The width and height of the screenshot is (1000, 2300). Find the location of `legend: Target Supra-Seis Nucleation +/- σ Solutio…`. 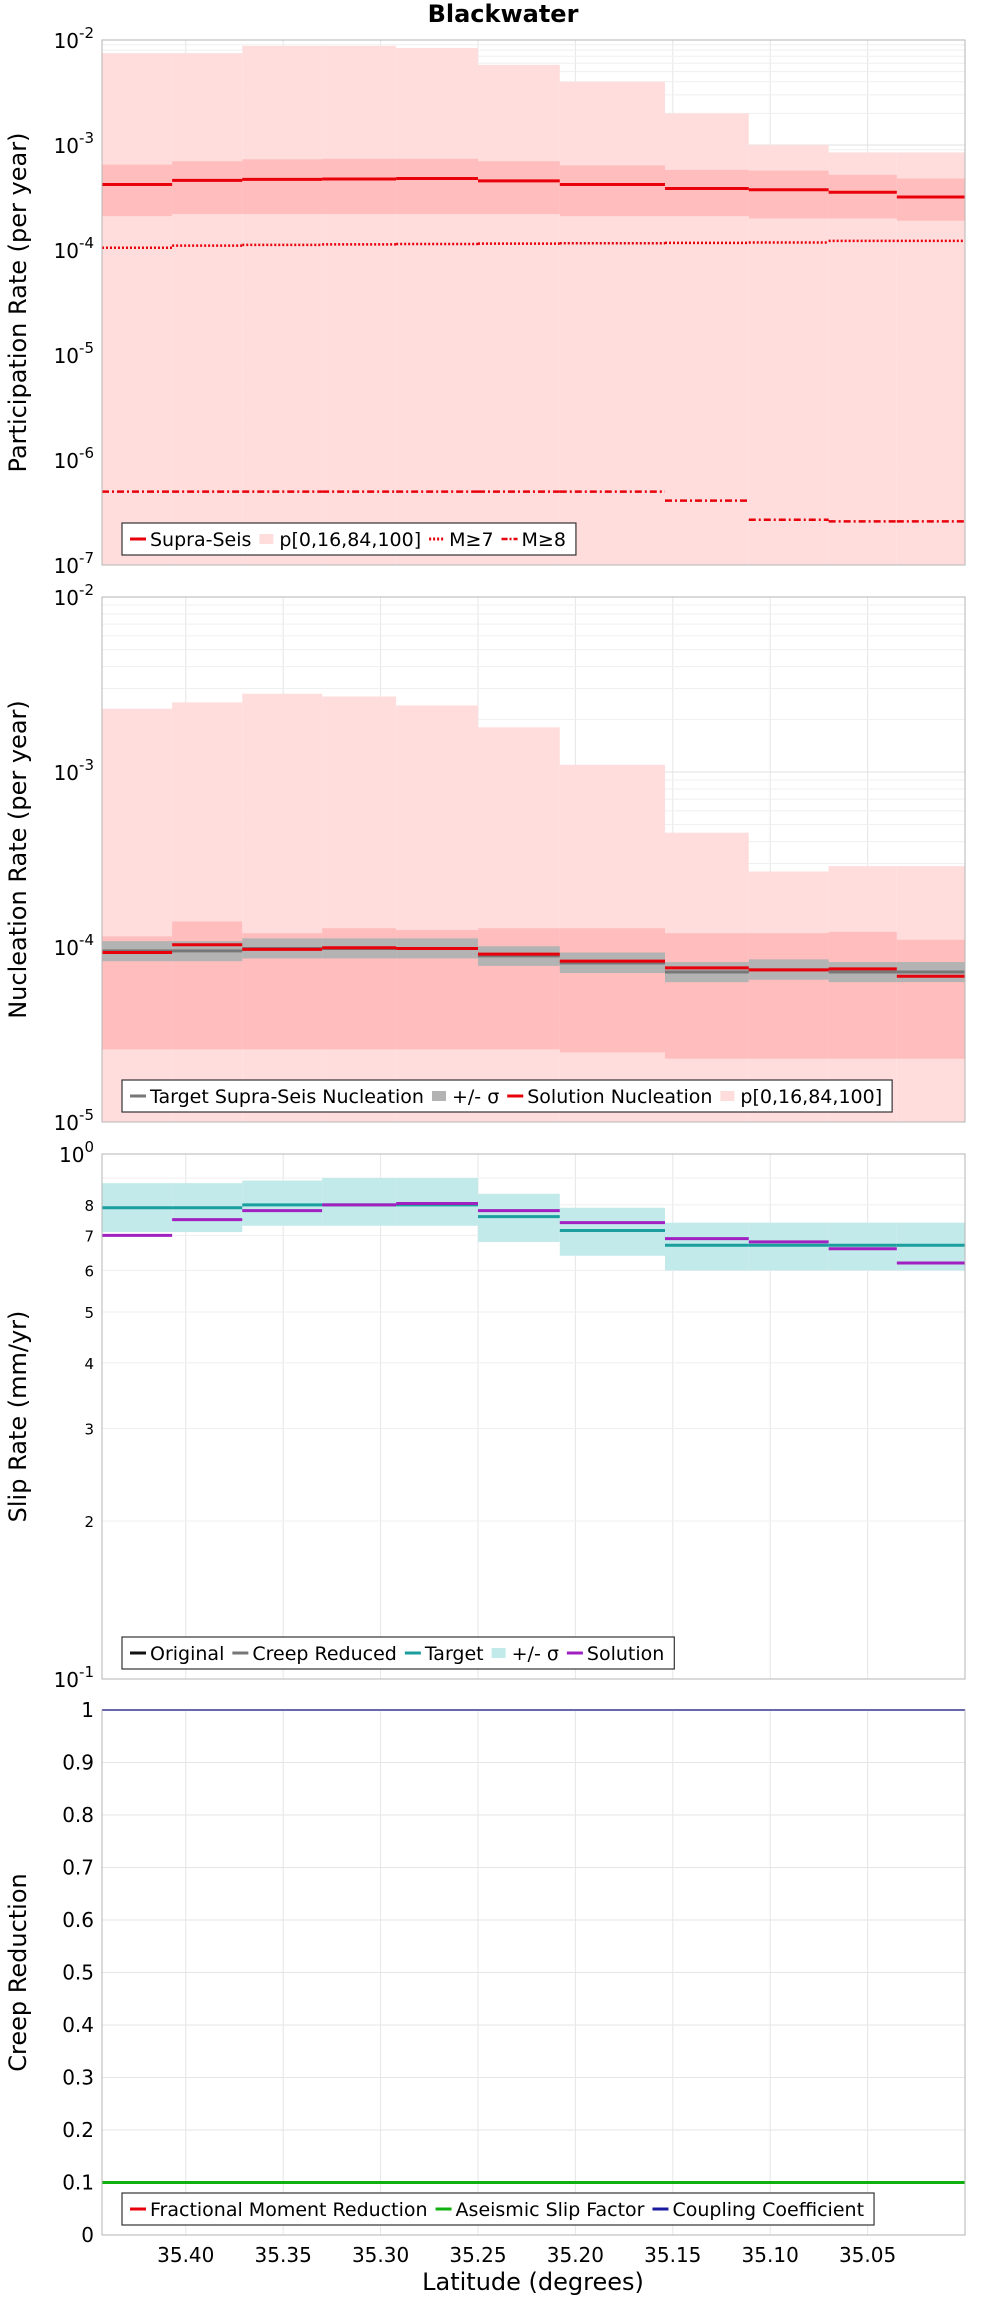

legend: Target Supra-Seis Nucleation +/- σ Solutio… is located at coordinates (507, 1096).